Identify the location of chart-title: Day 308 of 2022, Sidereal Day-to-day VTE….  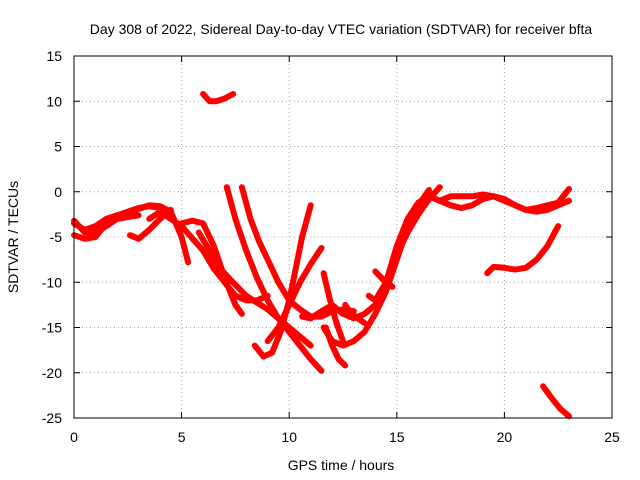
(341, 29).